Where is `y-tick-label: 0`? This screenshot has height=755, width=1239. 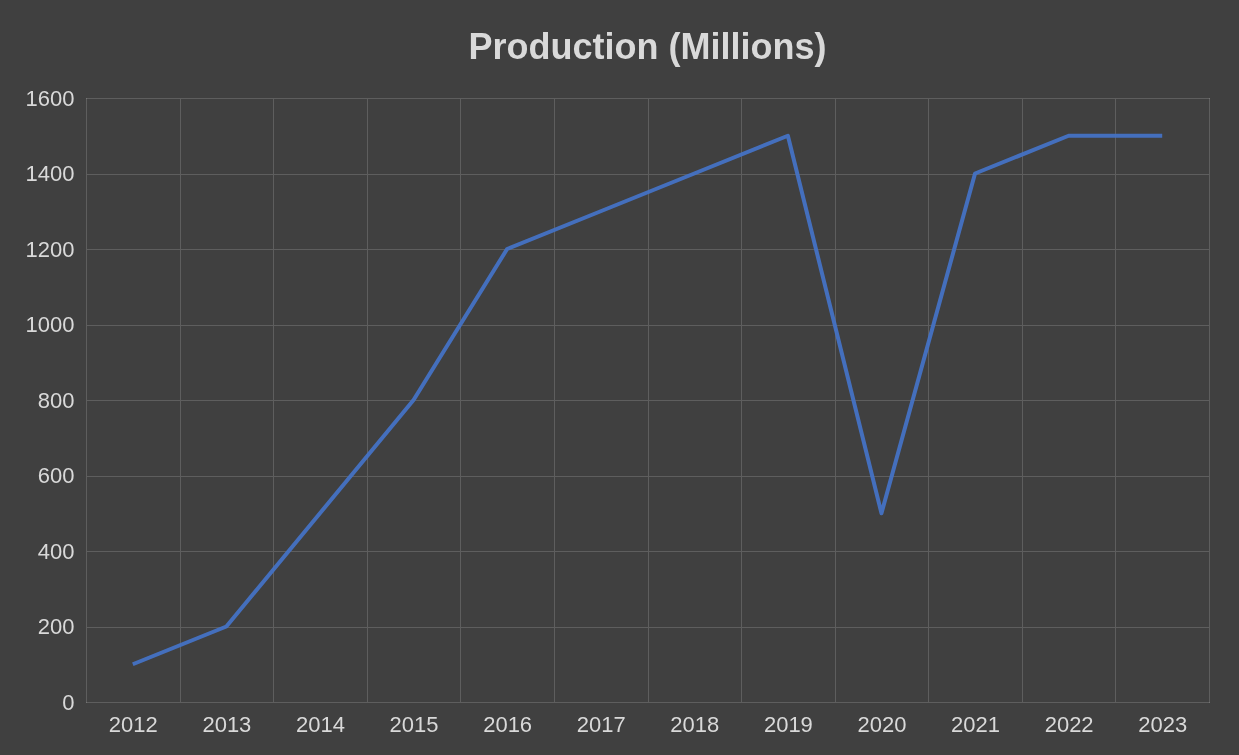
y-tick-label: 0 is located at coordinates (68, 702).